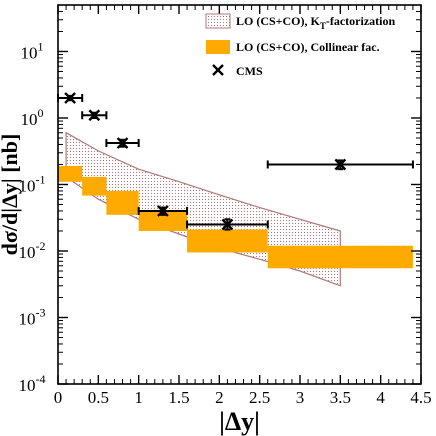  I want to click on y-axis-title-main: dσ/d|Δy| [, so click(11, 210).